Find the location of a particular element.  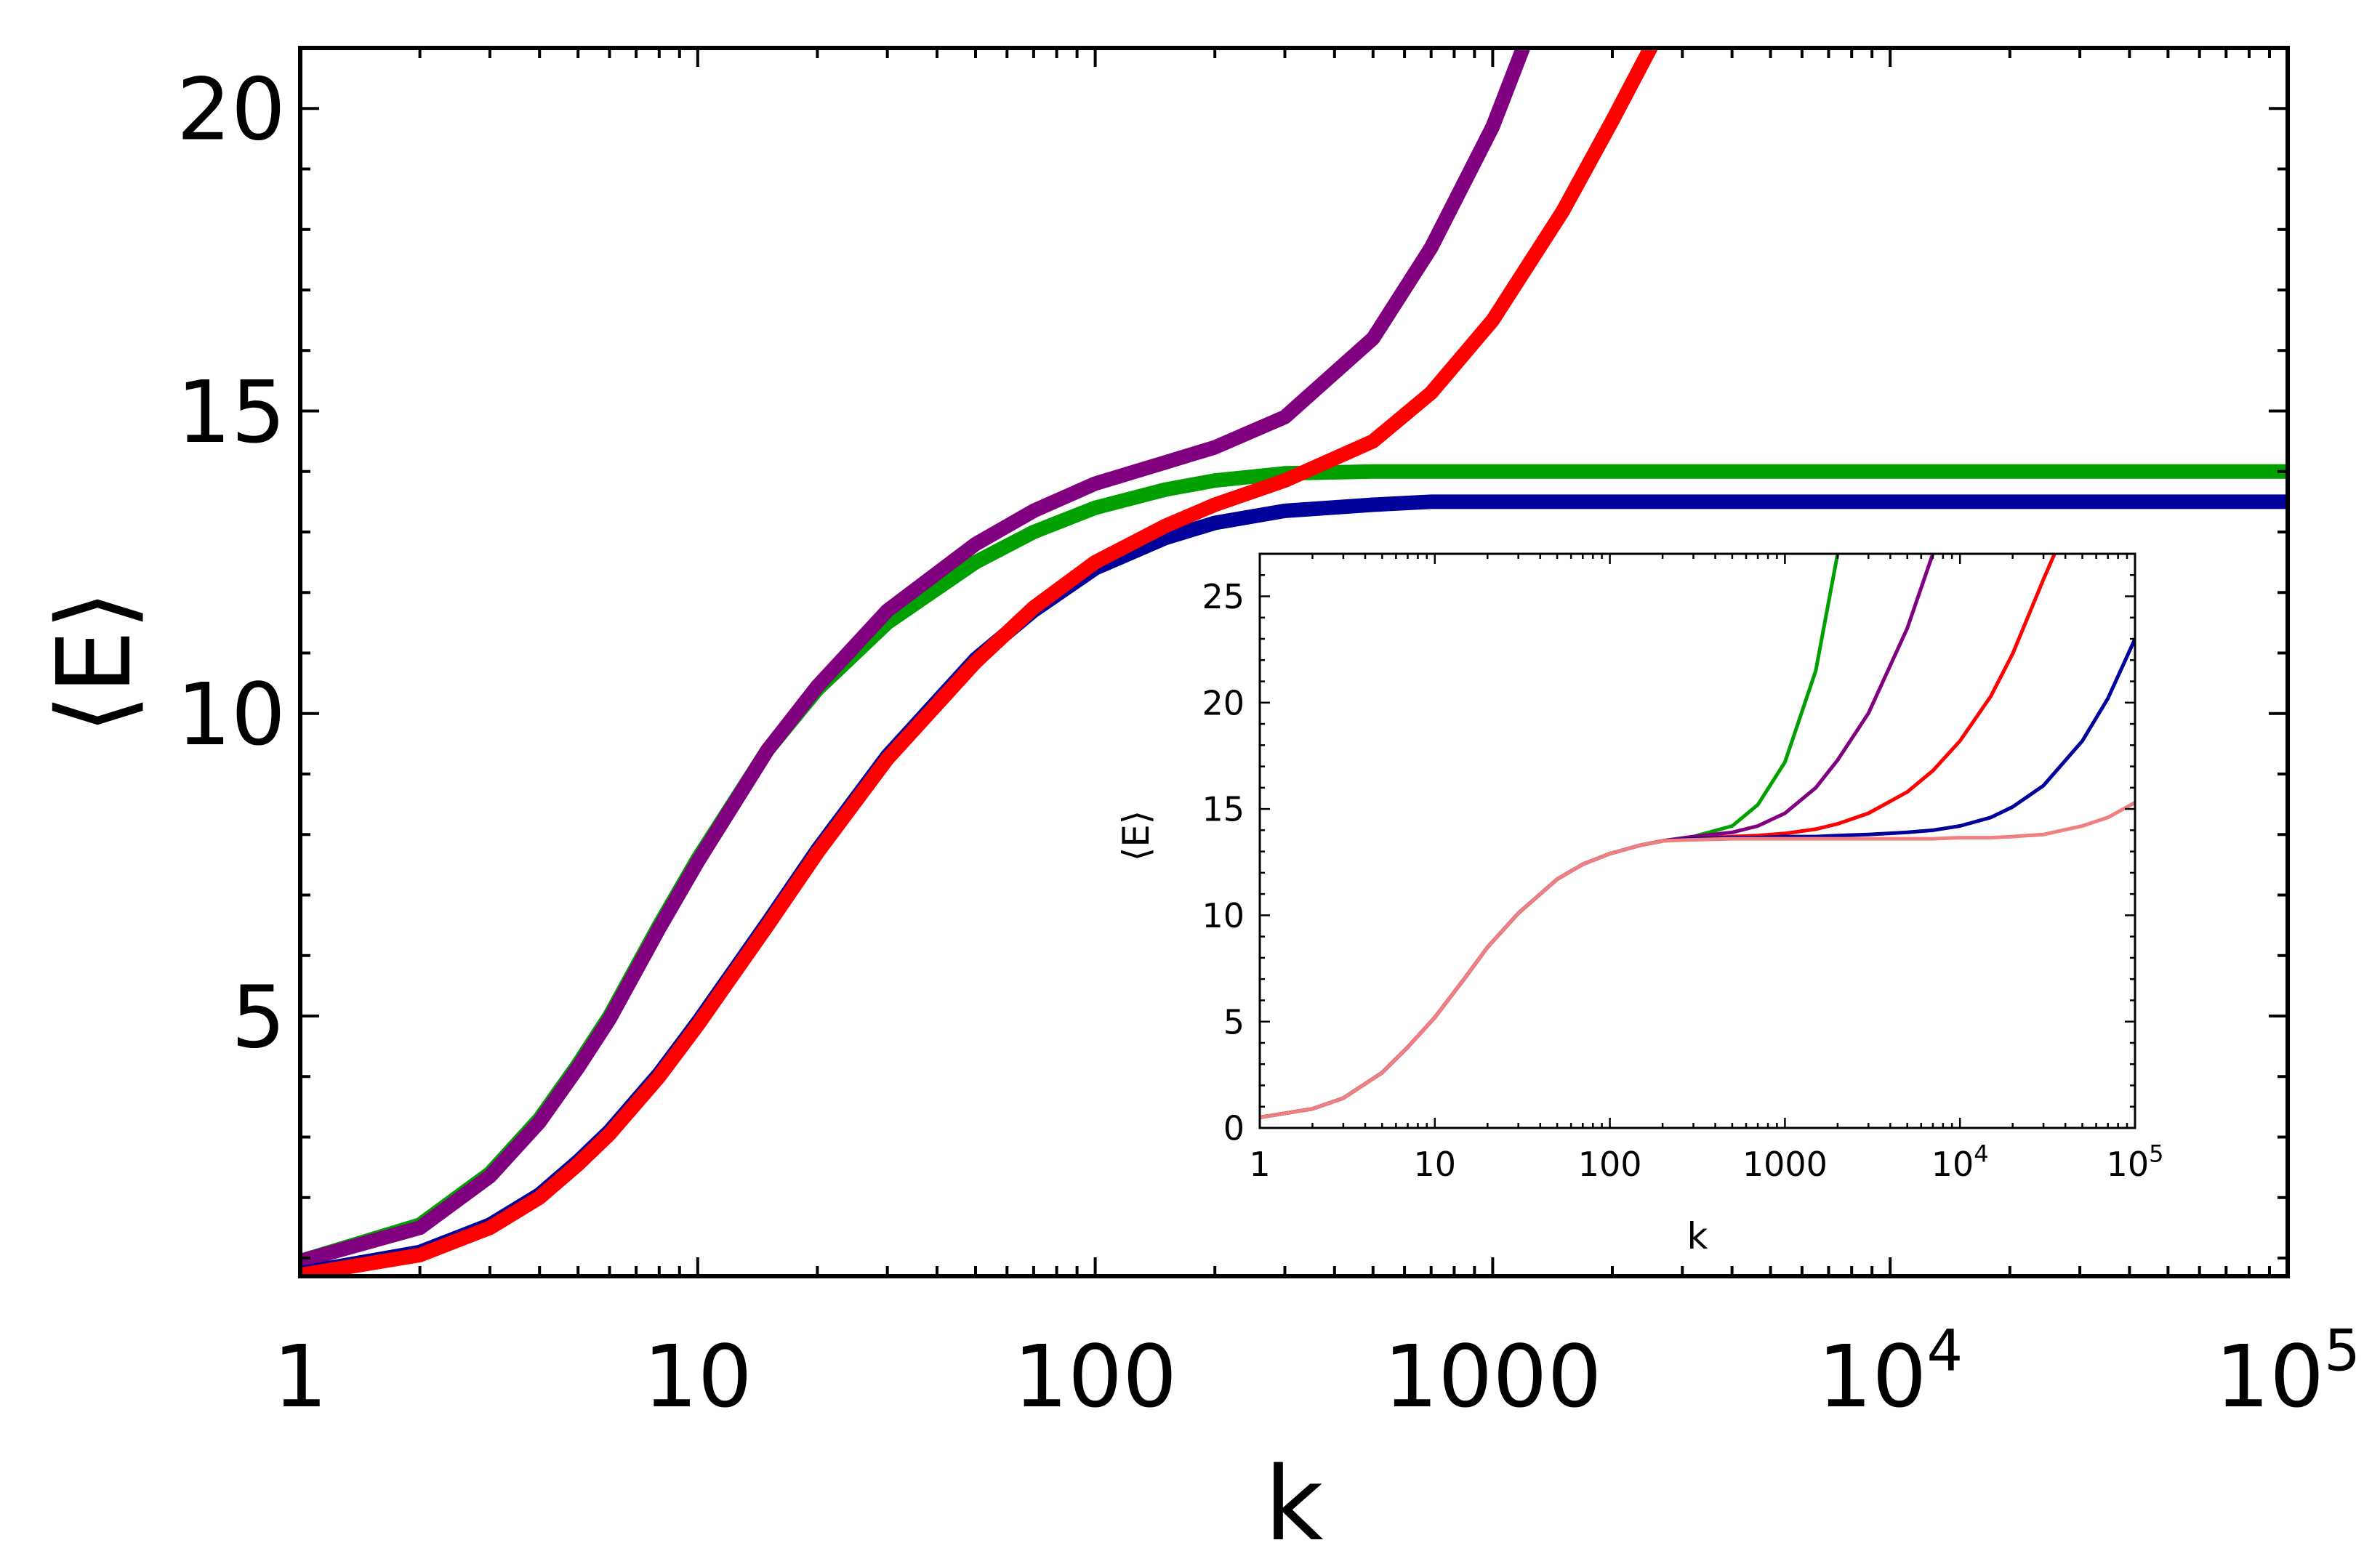

main-x-tick-label: 100 is located at coordinates (1095, 1376).